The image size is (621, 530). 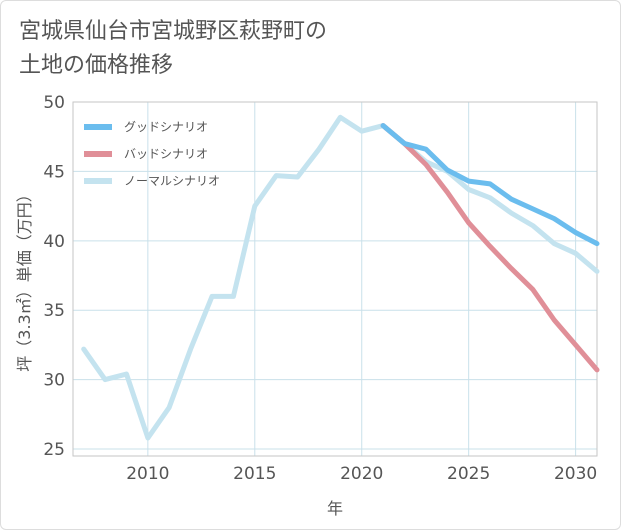 What do you see at coordinates (54, 276) in the screenshot?
I see `y-axis-ticks: 25 30 35 40 45 50` at bounding box center [54, 276].